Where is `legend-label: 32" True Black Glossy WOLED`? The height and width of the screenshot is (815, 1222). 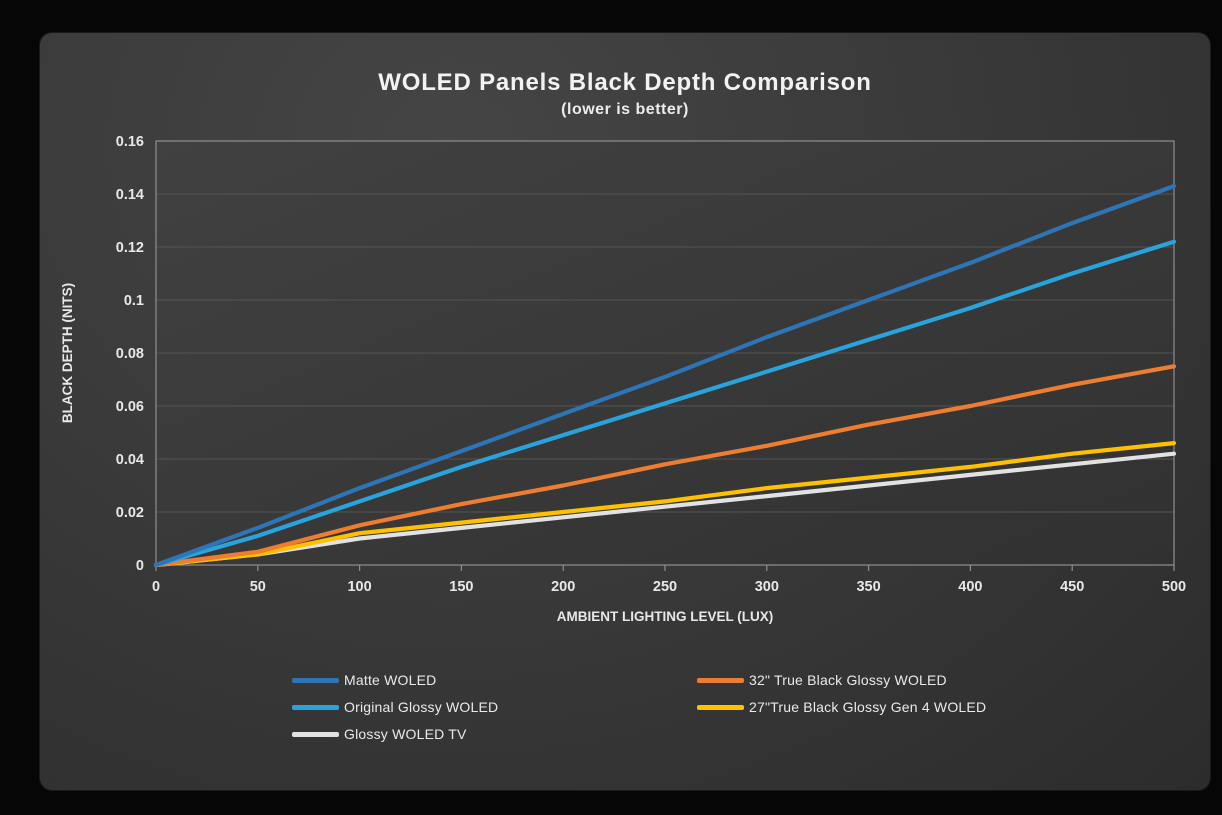
legend-label: 32" True Black Glossy WOLED is located at coordinates (848, 680).